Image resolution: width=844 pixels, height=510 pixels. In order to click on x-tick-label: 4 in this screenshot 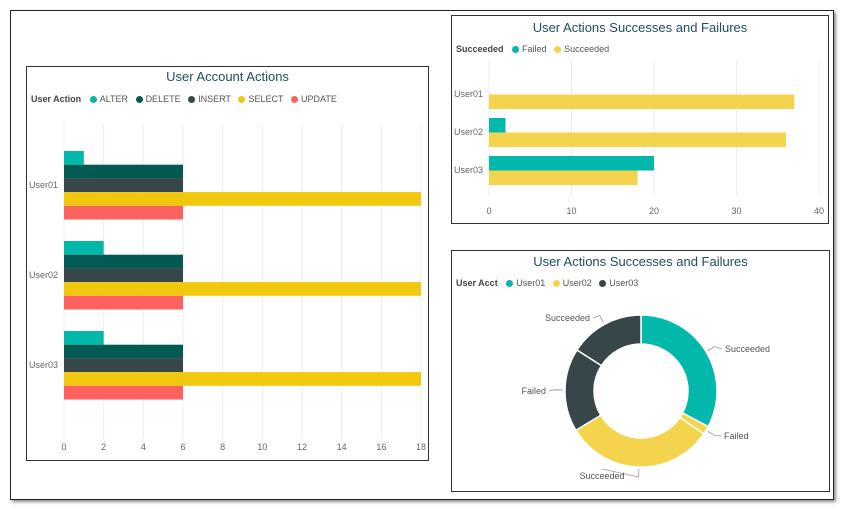, I will do `click(143, 447)`.